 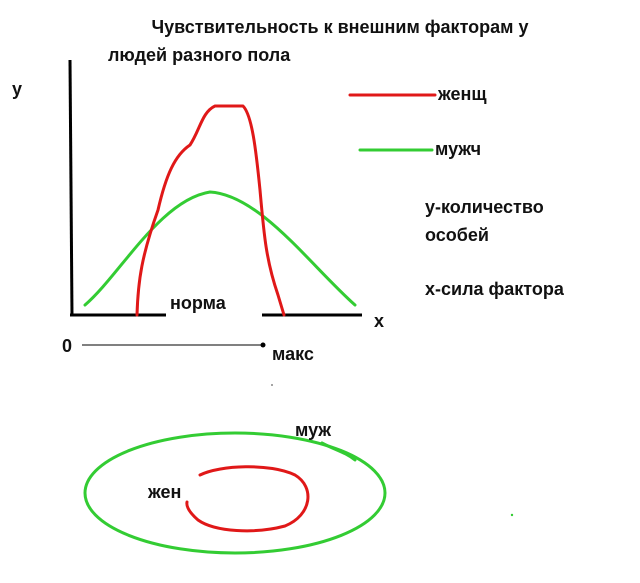 I want to click on outer-ring-label: муж, so click(x=313, y=430).